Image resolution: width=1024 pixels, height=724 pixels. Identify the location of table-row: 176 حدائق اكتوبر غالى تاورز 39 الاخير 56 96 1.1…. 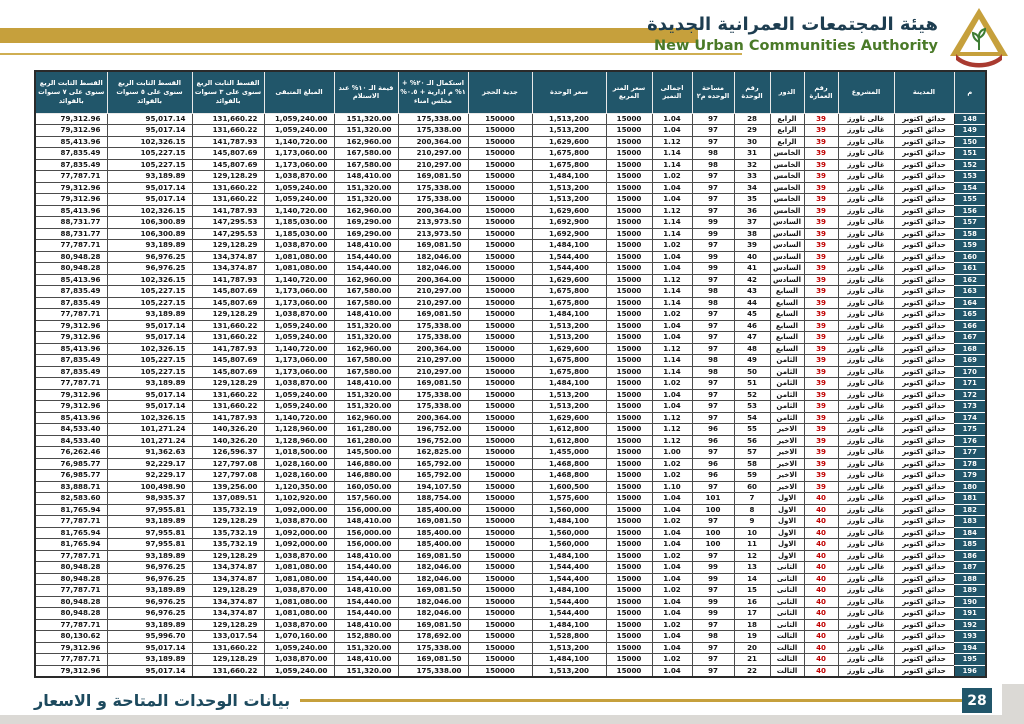
(510, 440).